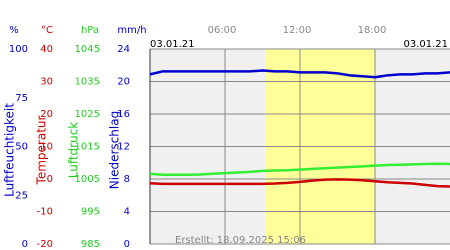 The image size is (450, 250). What do you see at coordinates (87, 49) in the screenshot?
I see `y-tick-label: 1045` at bounding box center [87, 49].